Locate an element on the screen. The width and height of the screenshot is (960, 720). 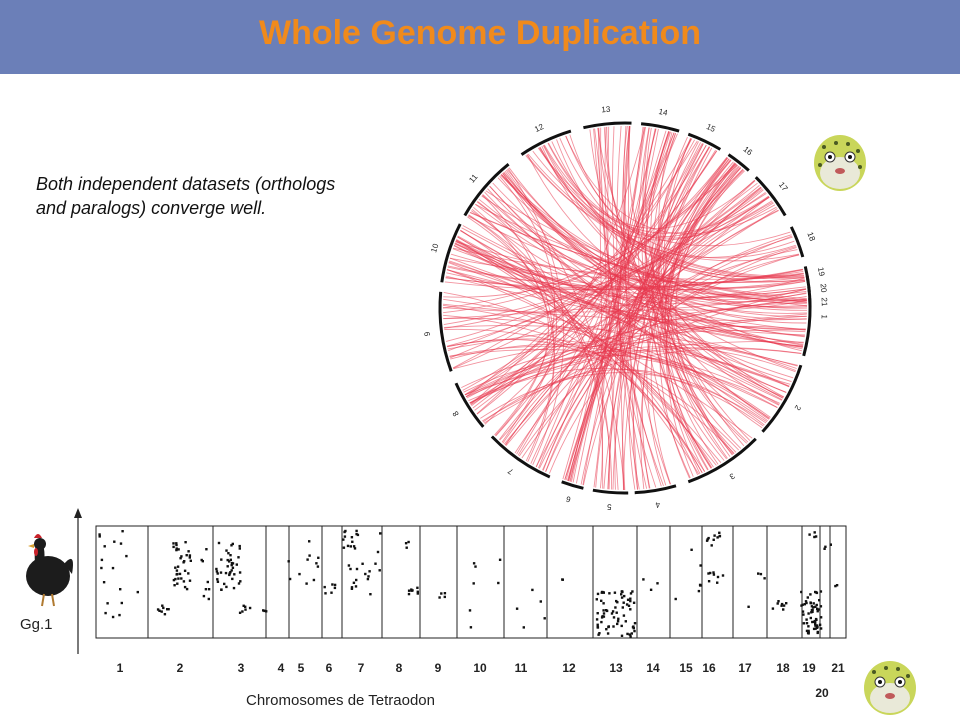
chromosome-label-11: 11 is located at coordinates (473, 178).